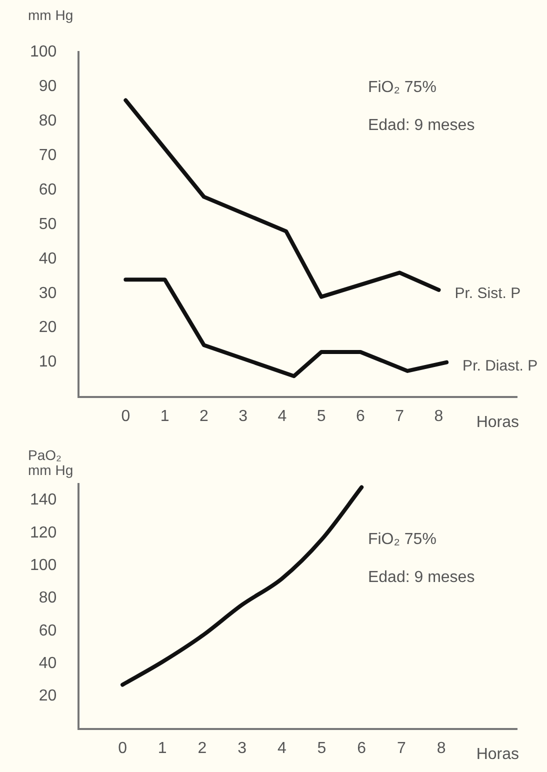  What do you see at coordinates (51, 462) in the screenshot?
I see `y-axis-title: PaO₂ mm Hg` at bounding box center [51, 462].